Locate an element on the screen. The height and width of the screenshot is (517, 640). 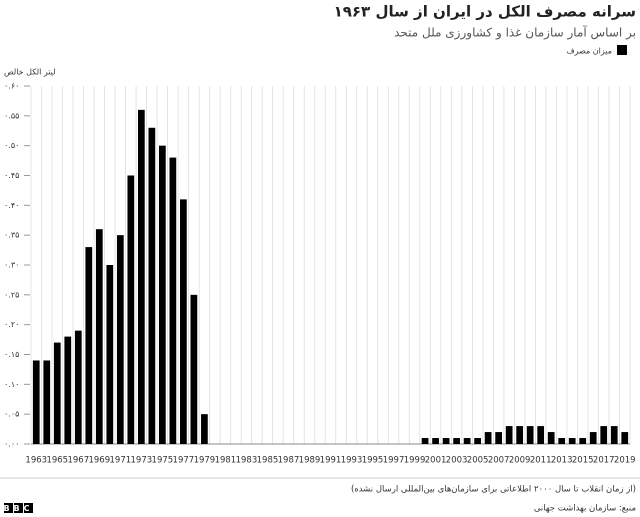
x-tick-label: 2013 is located at coordinates (562, 461).